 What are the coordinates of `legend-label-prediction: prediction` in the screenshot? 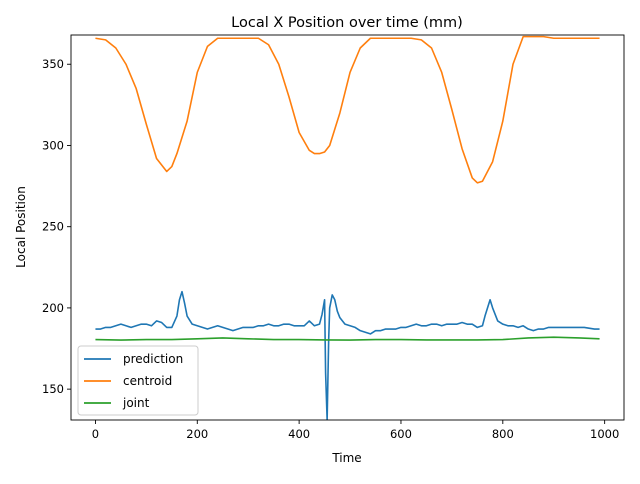 It's located at (153, 359).